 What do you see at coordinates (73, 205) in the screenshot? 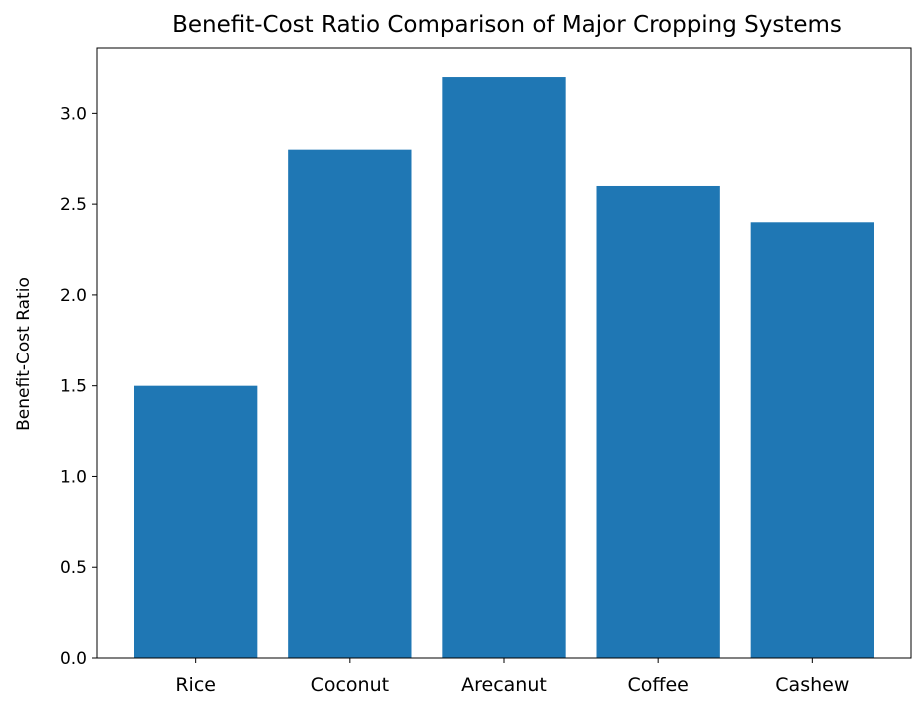
I see `y-tick-label: 2.5` at bounding box center [73, 205].